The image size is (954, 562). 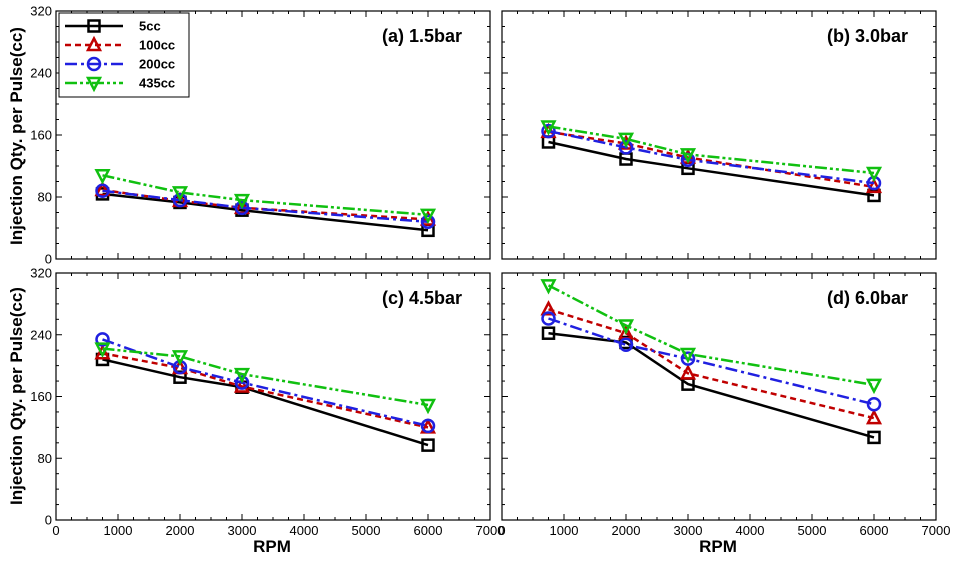 What do you see at coordinates (867, 298) in the screenshot?
I see `panel-title: (d) 6.0bar` at bounding box center [867, 298].